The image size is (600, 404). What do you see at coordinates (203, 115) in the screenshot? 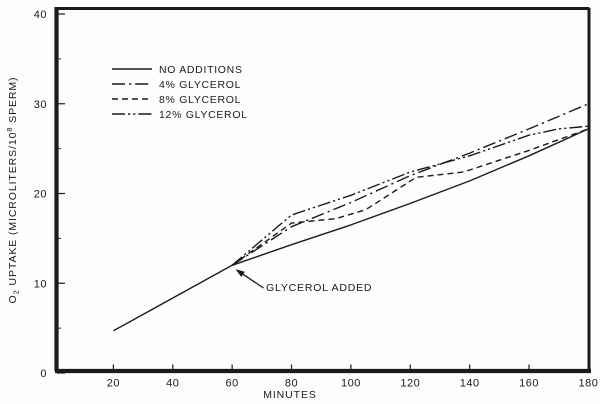
I see `legend-label: 12% GLYCEROL` at bounding box center [203, 115].